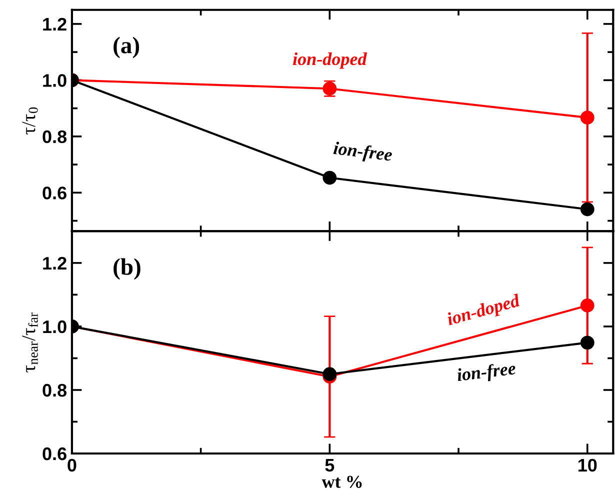 The width and height of the screenshot is (615, 494). I want to click on x-tick-label: 0, so click(72, 465).